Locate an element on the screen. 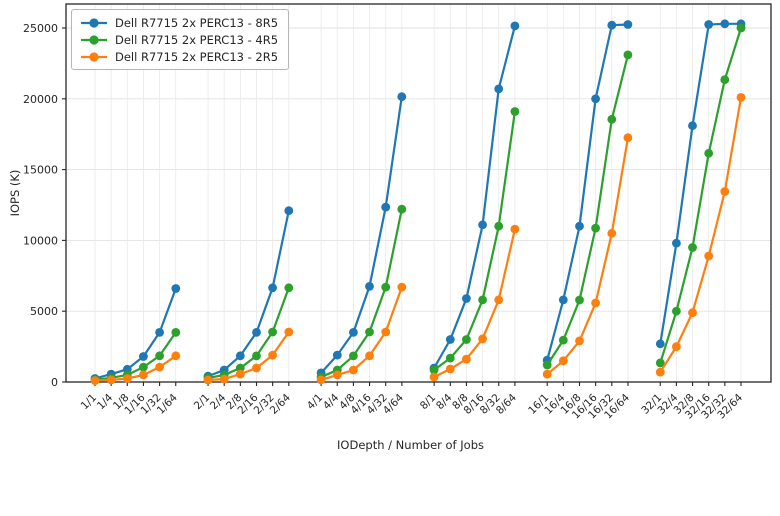 The width and height of the screenshot is (780, 516). legend-label: Dell R7715 2x PERC13 - 2R5 is located at coordinates (197, 56).